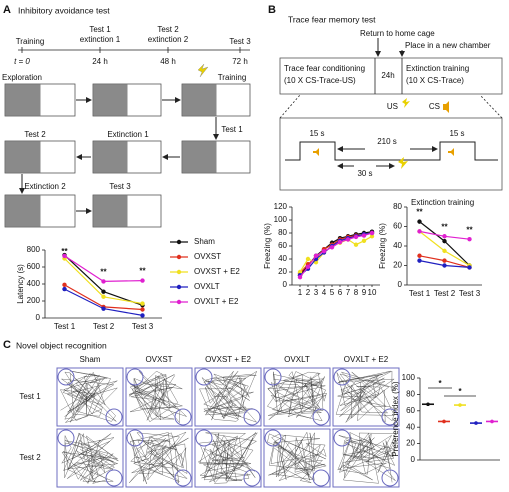  I want to click on column-header: OVXST, so click(158, 359).